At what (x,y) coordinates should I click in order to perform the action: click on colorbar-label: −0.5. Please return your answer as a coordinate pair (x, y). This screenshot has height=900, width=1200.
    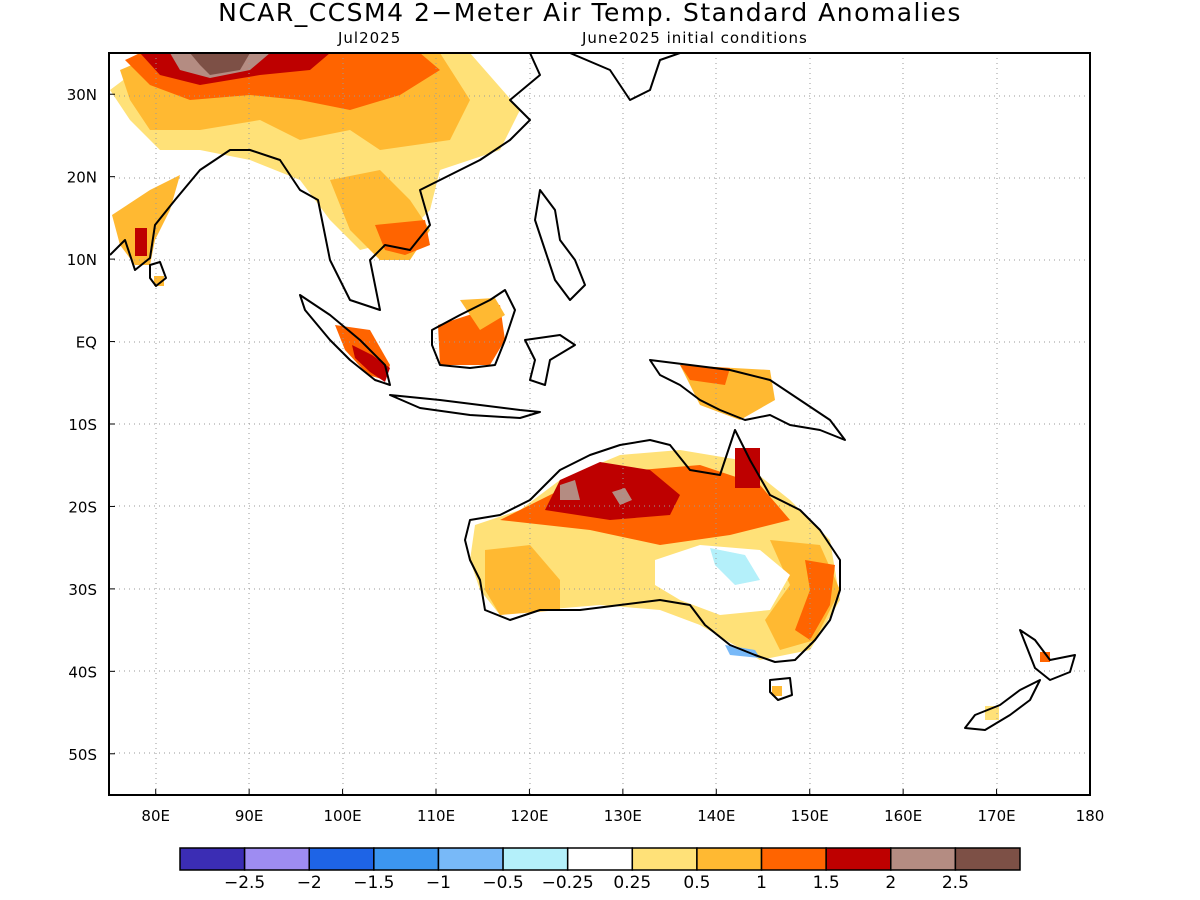
    Looking at the image, I should click on (502, 883).